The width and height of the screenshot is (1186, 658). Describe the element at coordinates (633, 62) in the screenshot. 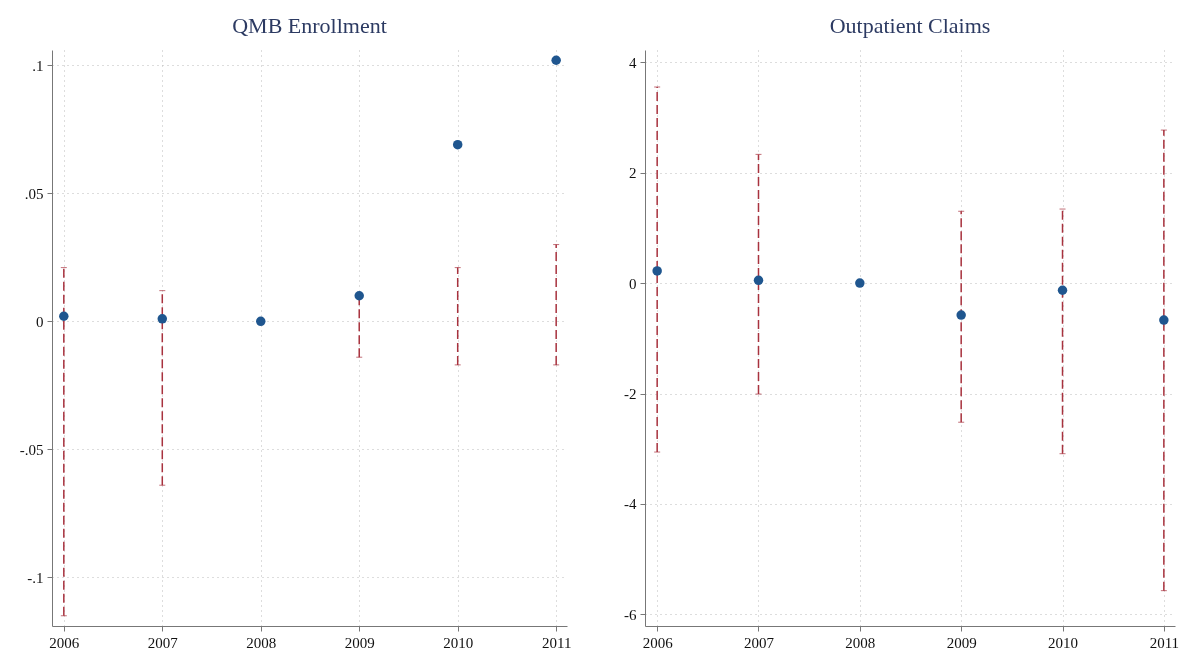

I see `y-tick-label: 4` at that location.